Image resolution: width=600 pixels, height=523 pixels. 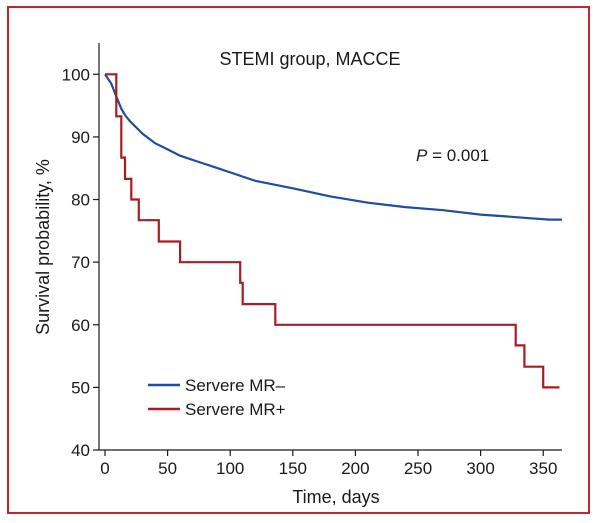 I want to click on legend-label-mr-negative: Servere MR–, so click(x=235, y=385).